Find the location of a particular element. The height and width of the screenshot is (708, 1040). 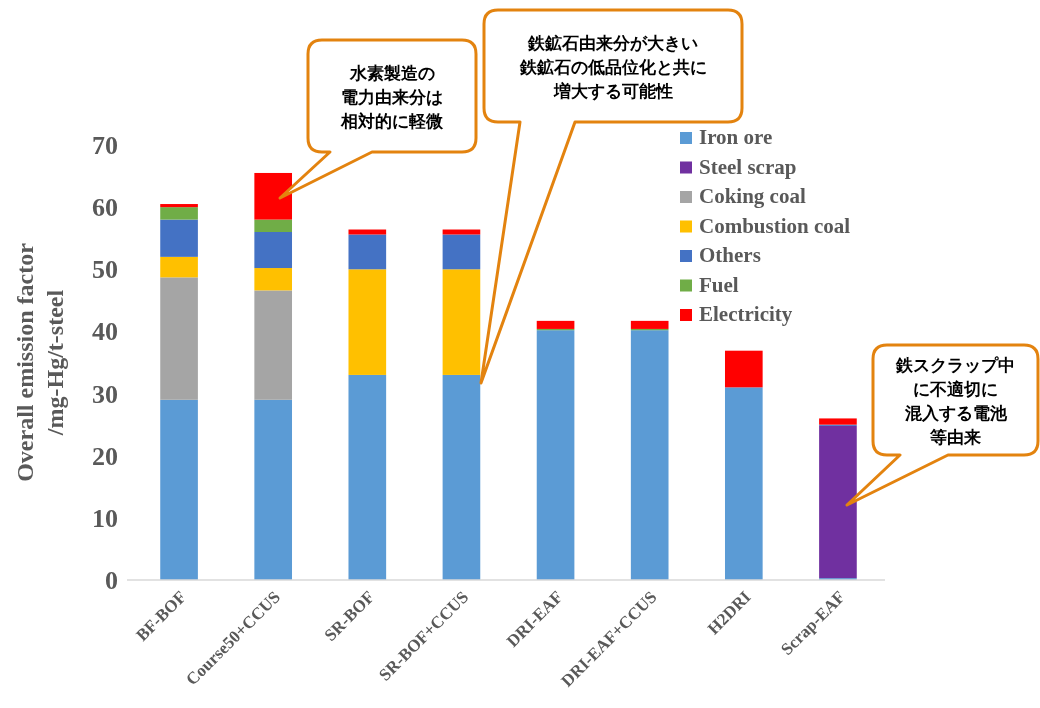

y-tick-label: 50 is located at coordinates (105, 270).